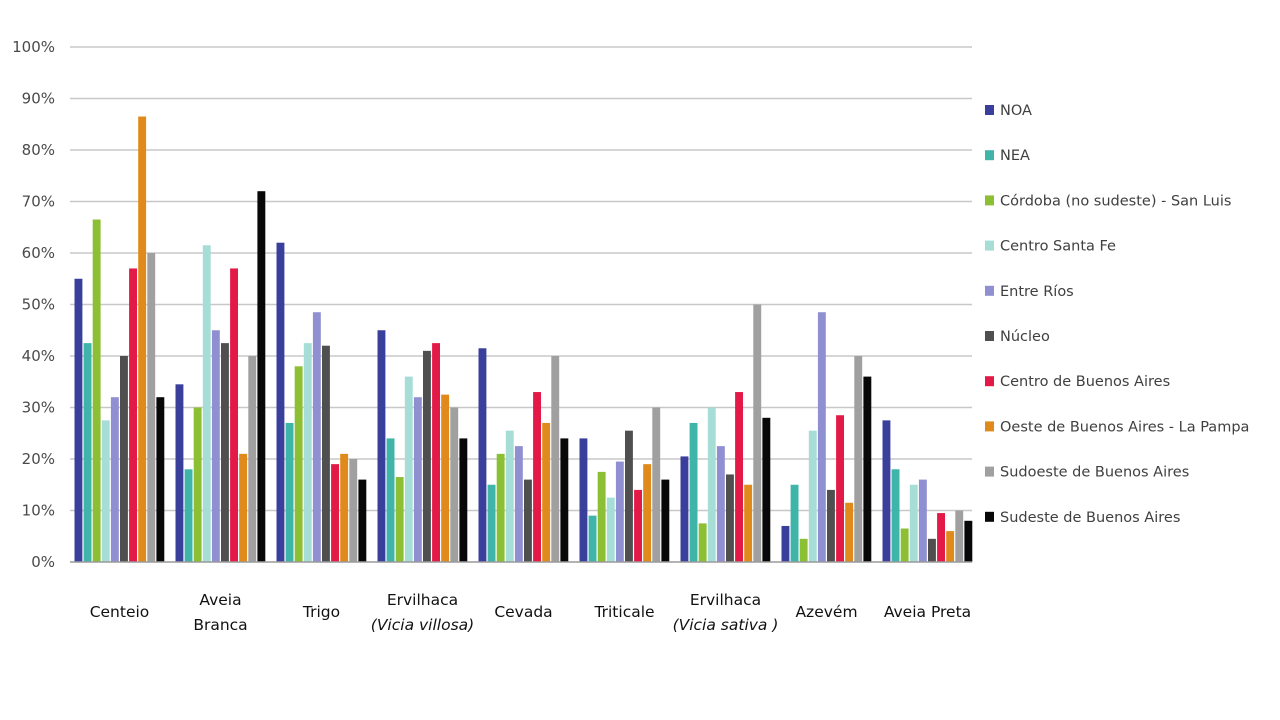  I want to click on y-tick-label: 100%, so click(33, 47).